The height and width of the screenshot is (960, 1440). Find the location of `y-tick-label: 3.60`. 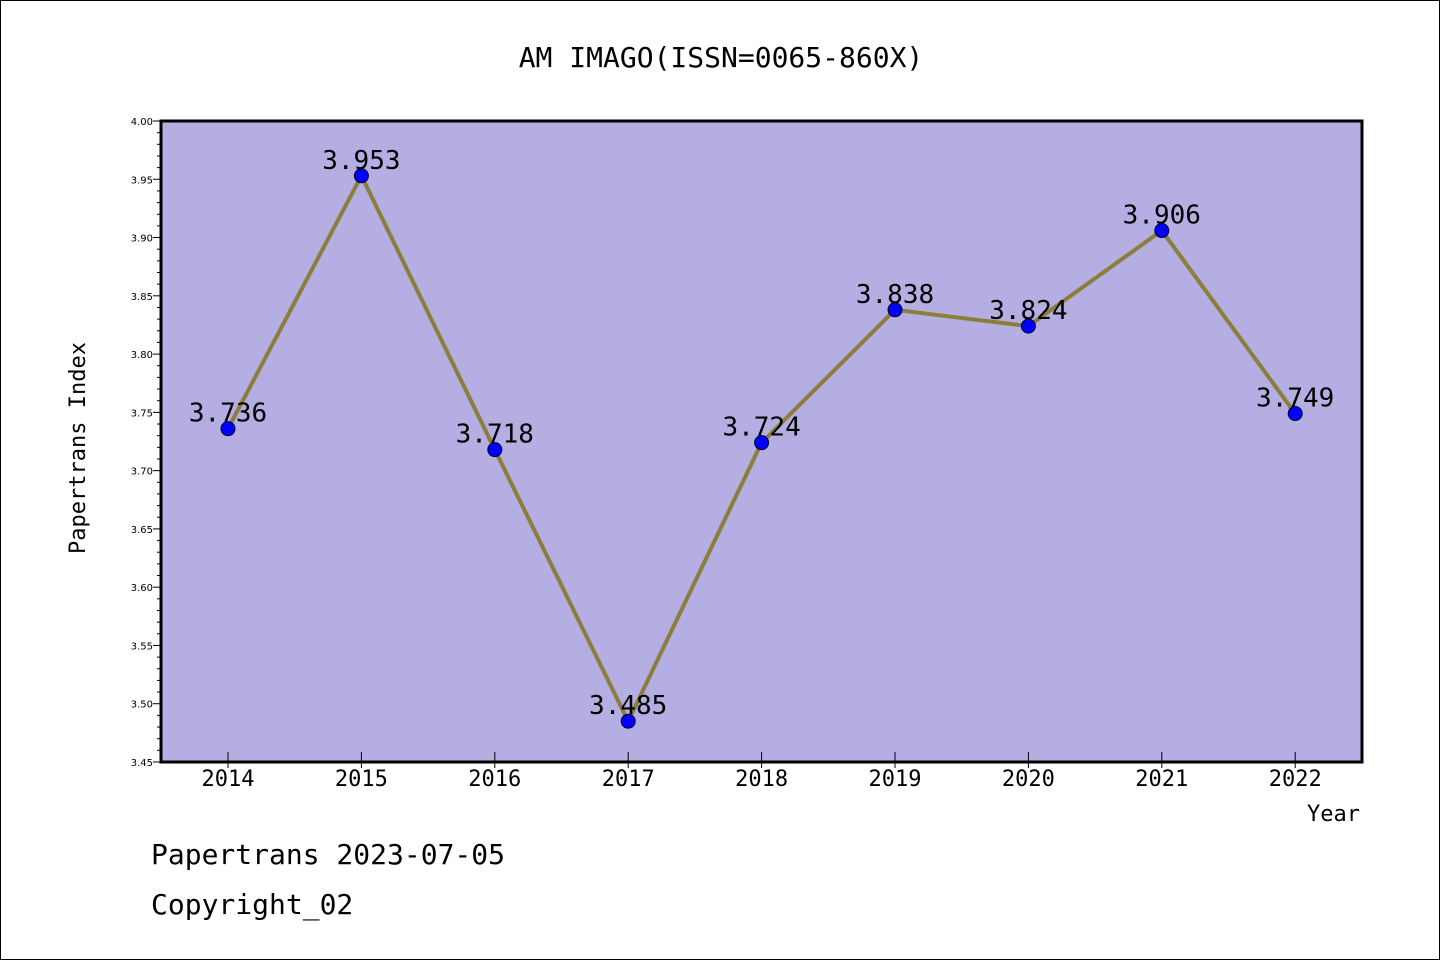

y-tick-label: 3.60 is located at coordinates (142, 588).